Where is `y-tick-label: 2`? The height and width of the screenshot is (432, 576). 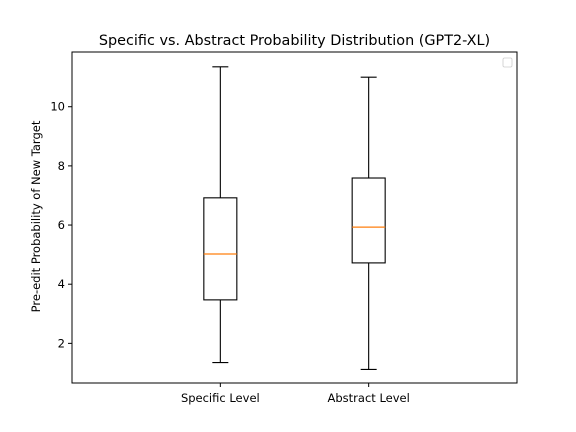 y-tick-label: 2 is located at coordinates (61, 343).